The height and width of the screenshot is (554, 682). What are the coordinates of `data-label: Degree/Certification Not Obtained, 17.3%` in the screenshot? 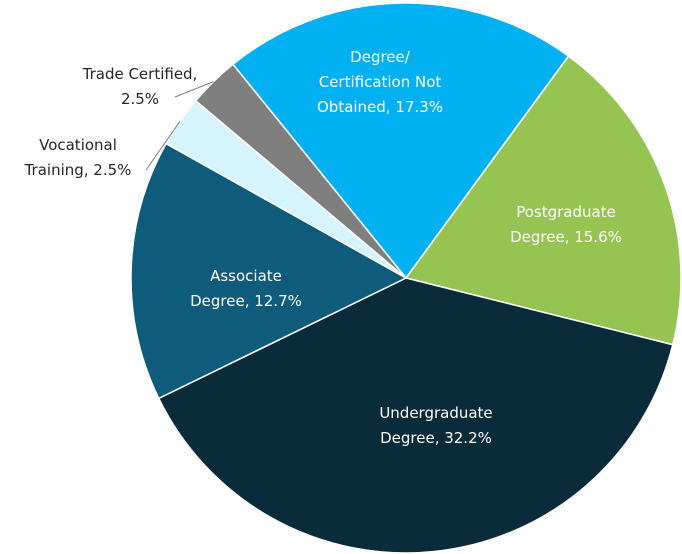 It's located at (380, 82).